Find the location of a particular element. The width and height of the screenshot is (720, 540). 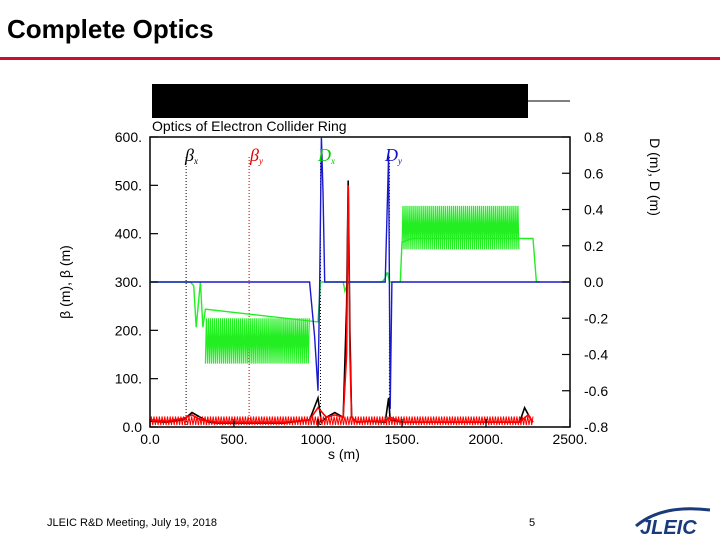

x-tick-label: 1500. is located at coordinates (401, 439).